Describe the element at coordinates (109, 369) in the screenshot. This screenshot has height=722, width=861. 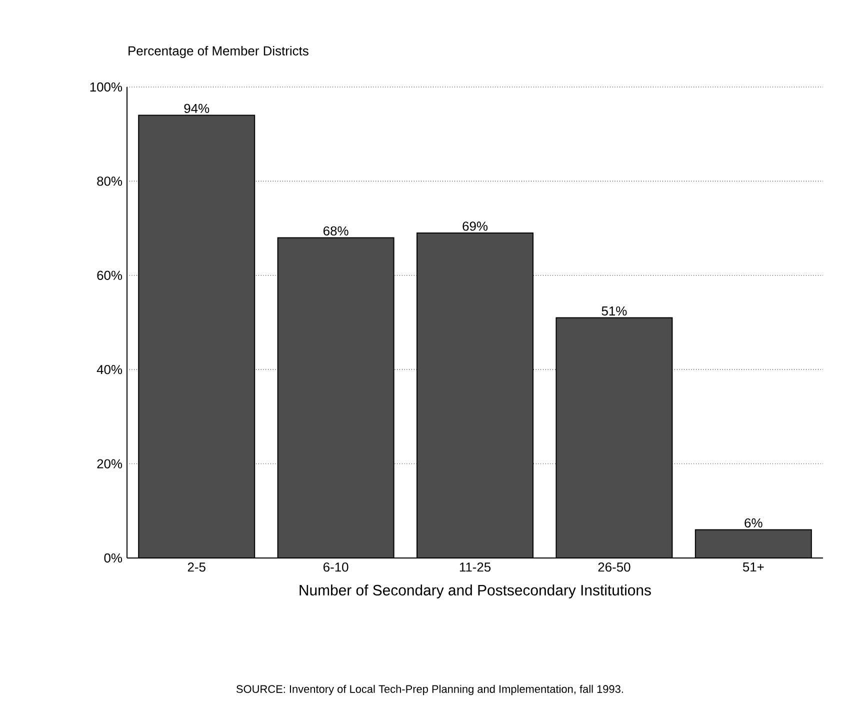
I see `y-tick-label: 40%` at that location.